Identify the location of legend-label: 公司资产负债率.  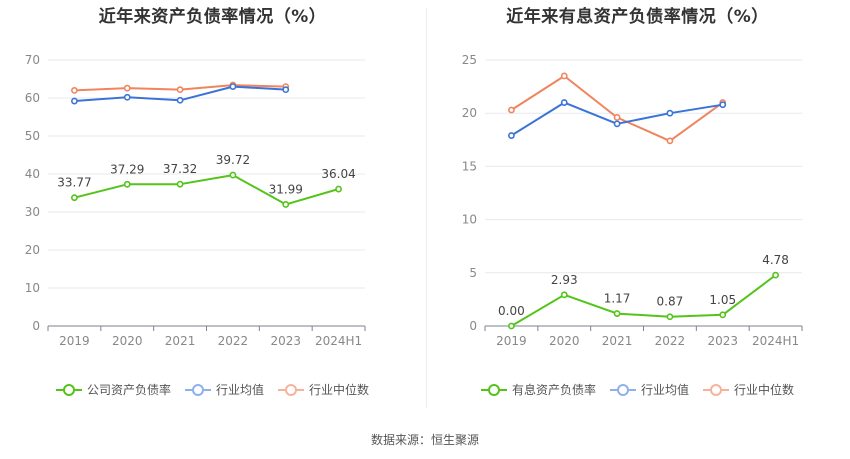
(128, 390).